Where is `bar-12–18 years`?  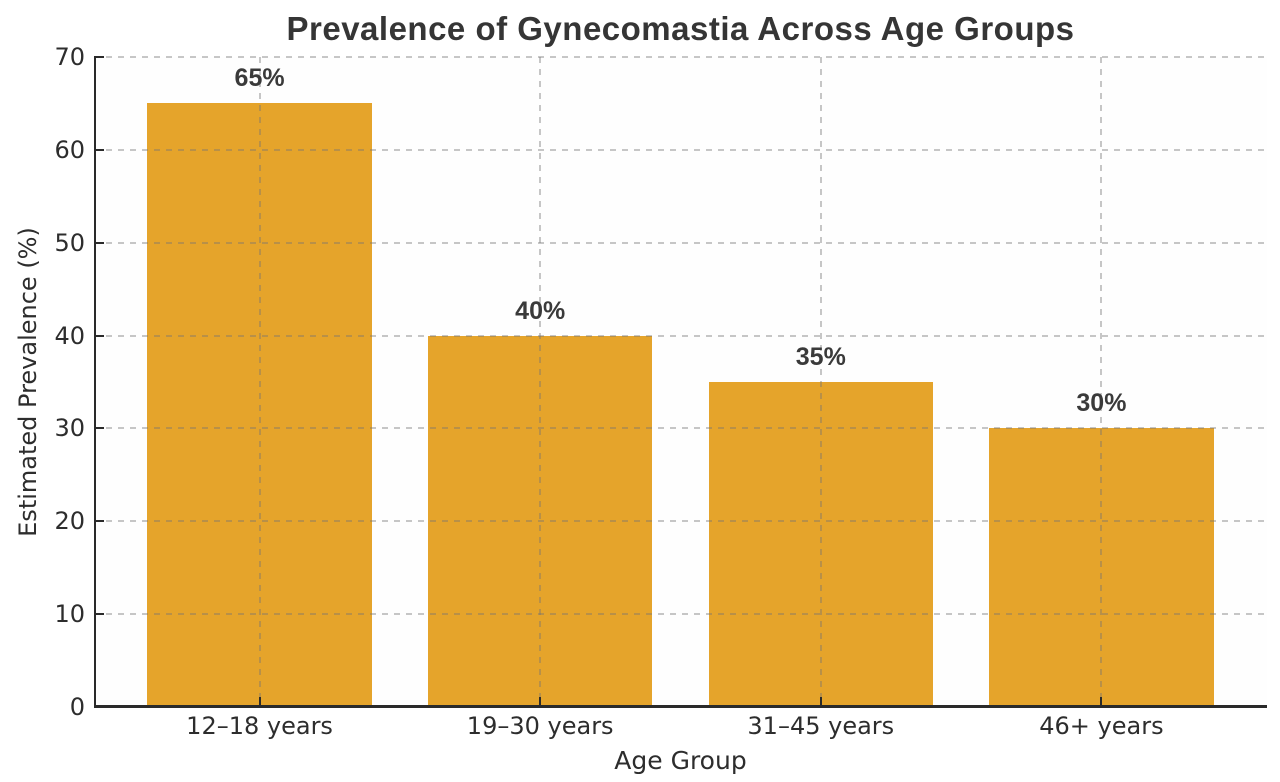
bar-12–18 years is located at coordinates (259, 405).